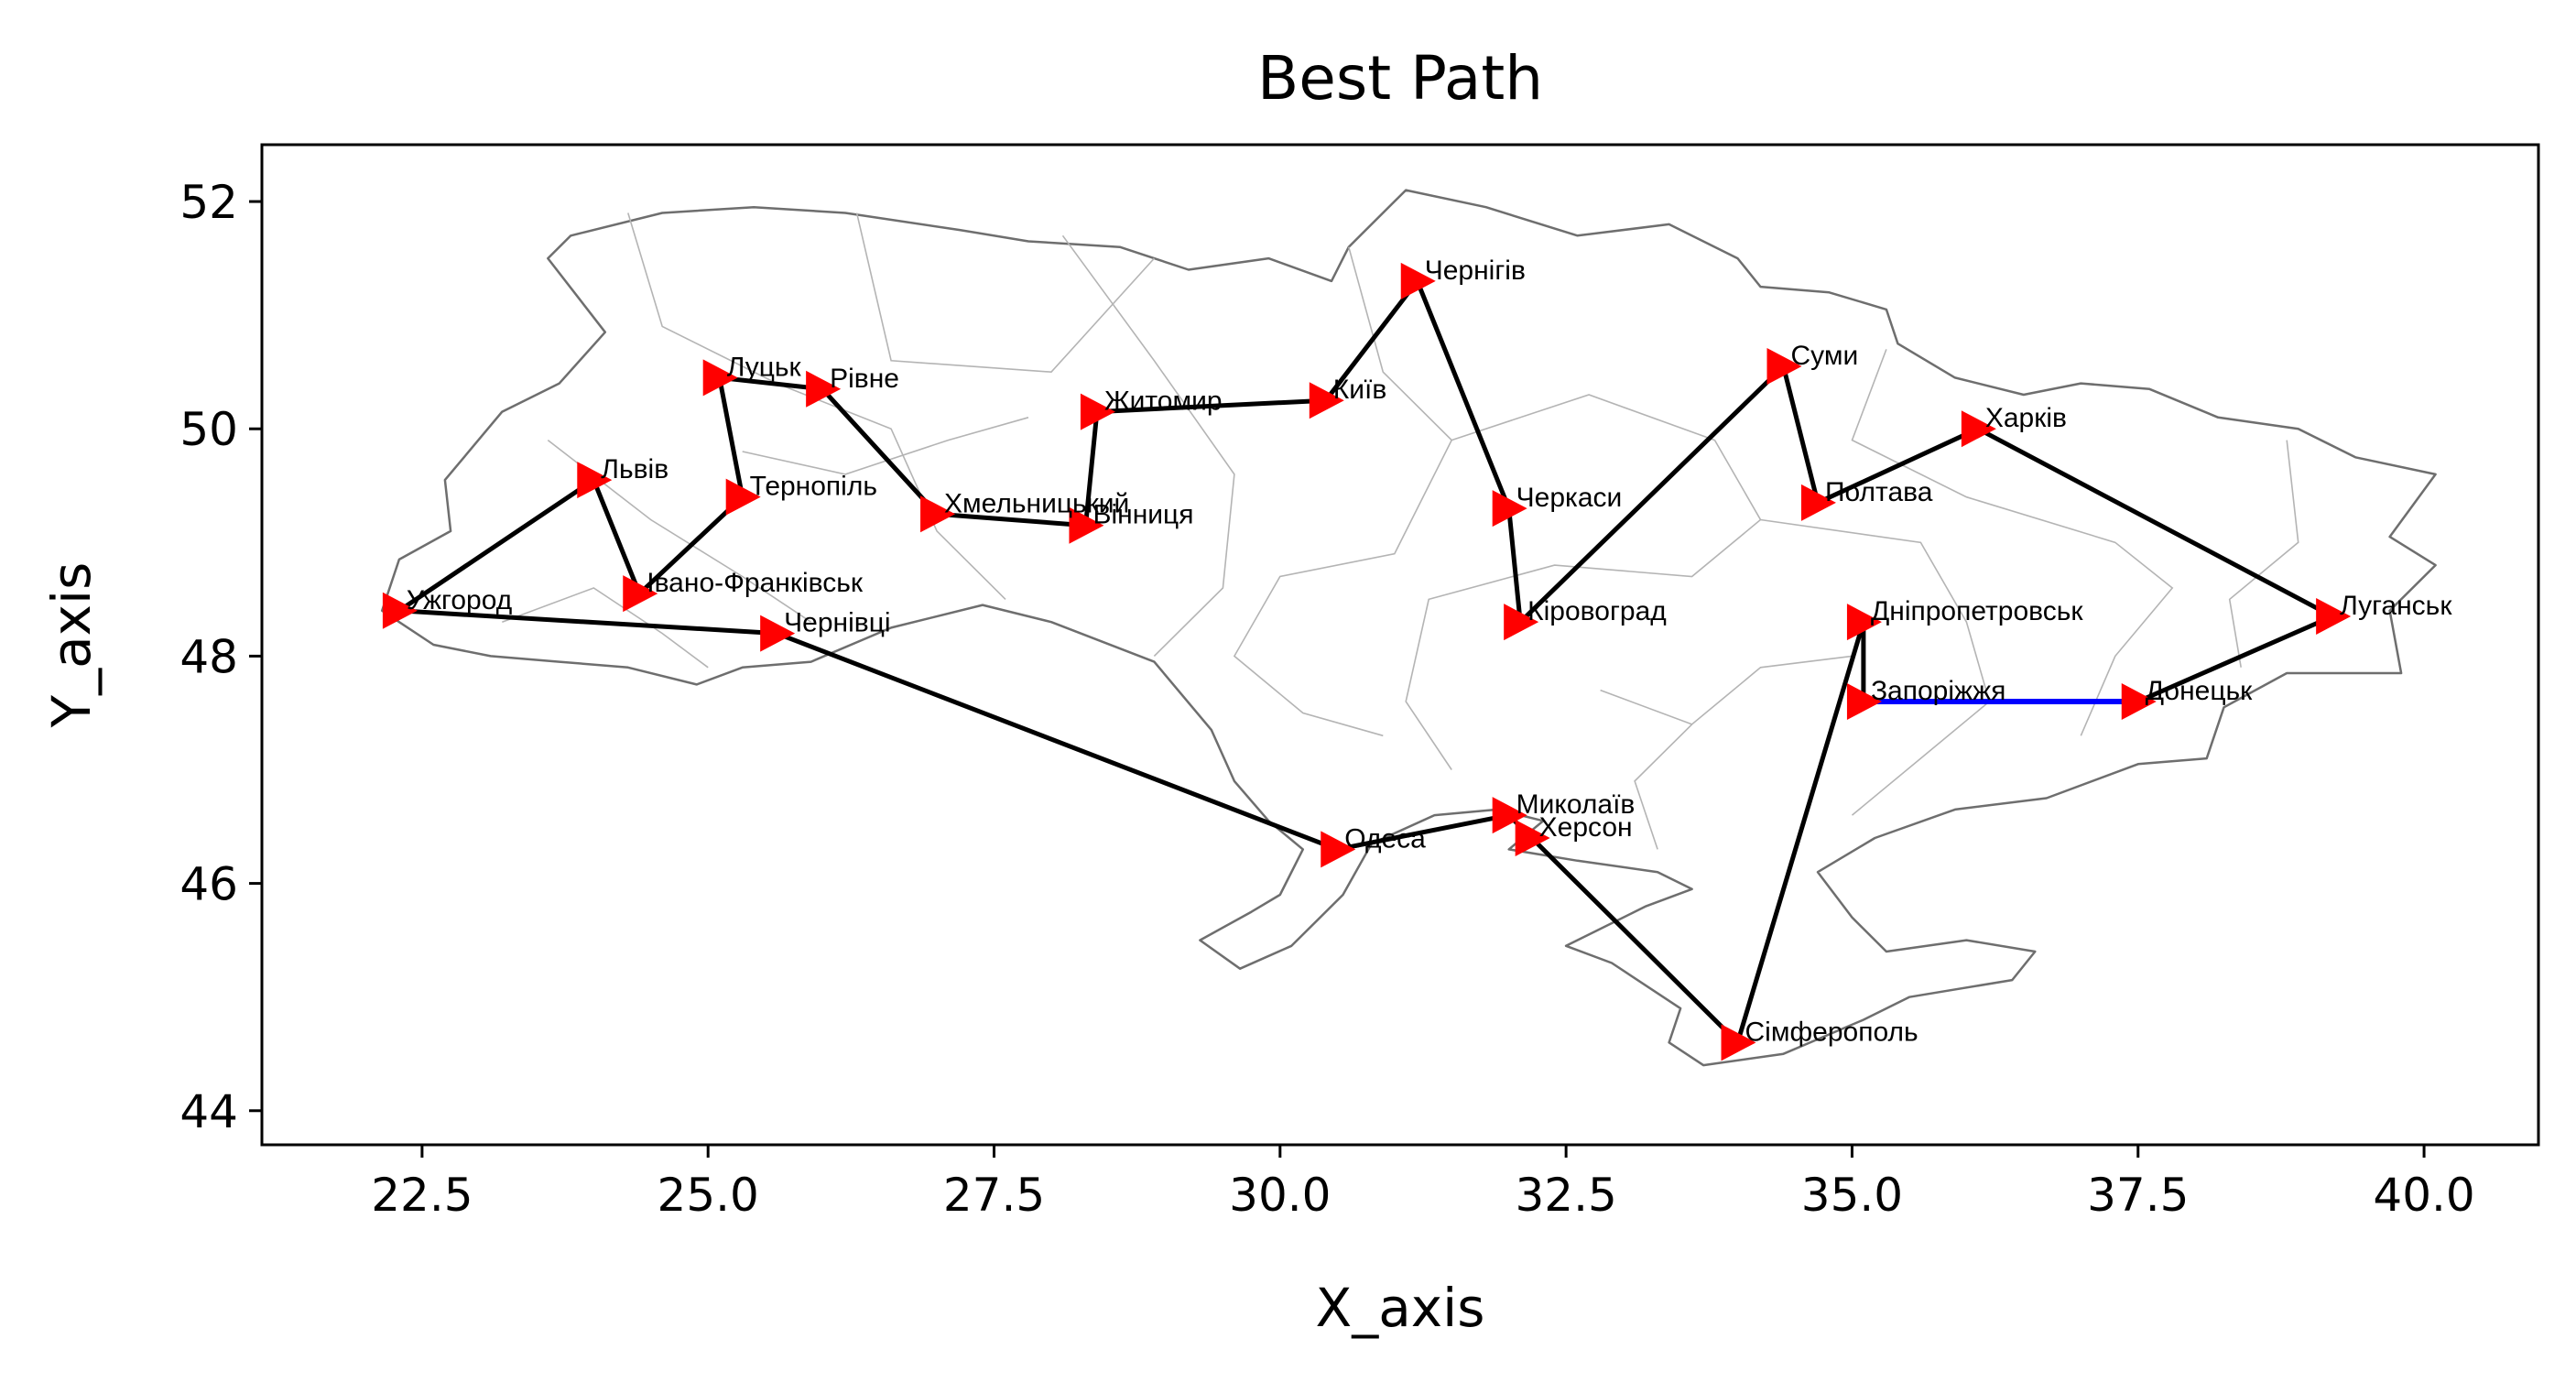 The width and height of the screenshot is (2576, 1382). I want to click on city-label: Хмельницький, so click(1036, 503).